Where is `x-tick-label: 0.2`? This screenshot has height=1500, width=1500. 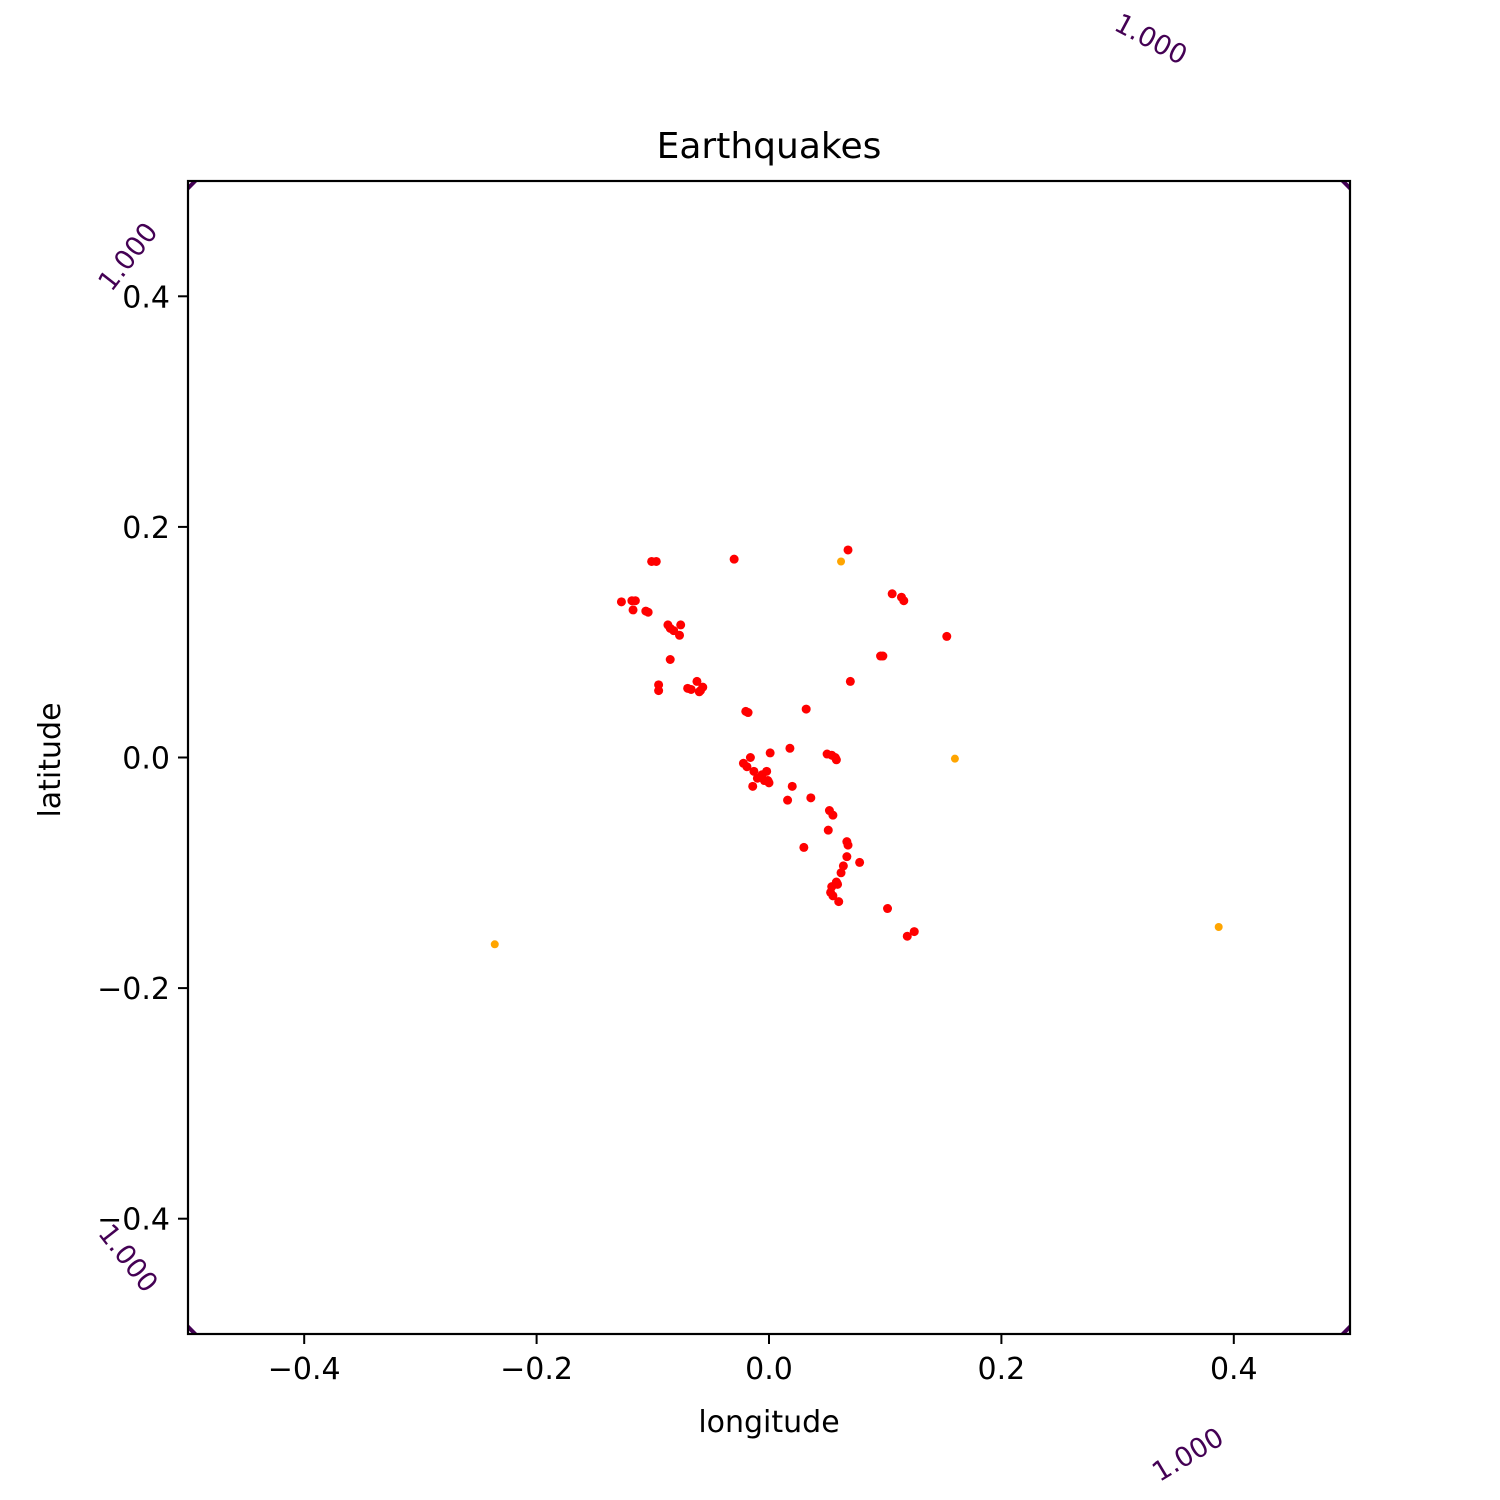 x-tick-label: 0.2 is located at coordinates (1002, 1369).